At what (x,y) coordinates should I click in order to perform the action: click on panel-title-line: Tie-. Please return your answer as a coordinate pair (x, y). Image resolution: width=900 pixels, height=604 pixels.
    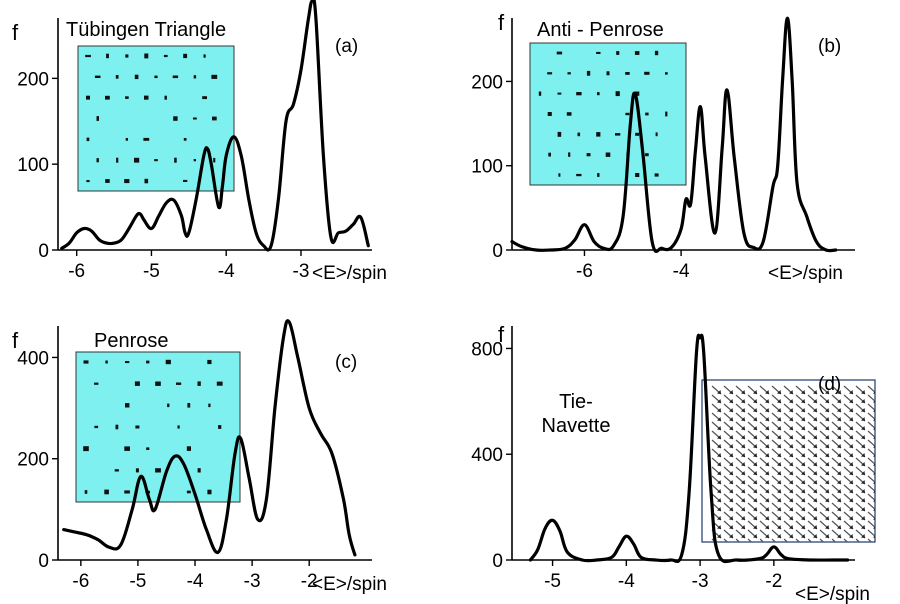
    Looking at the image, I should click on (576, 402).